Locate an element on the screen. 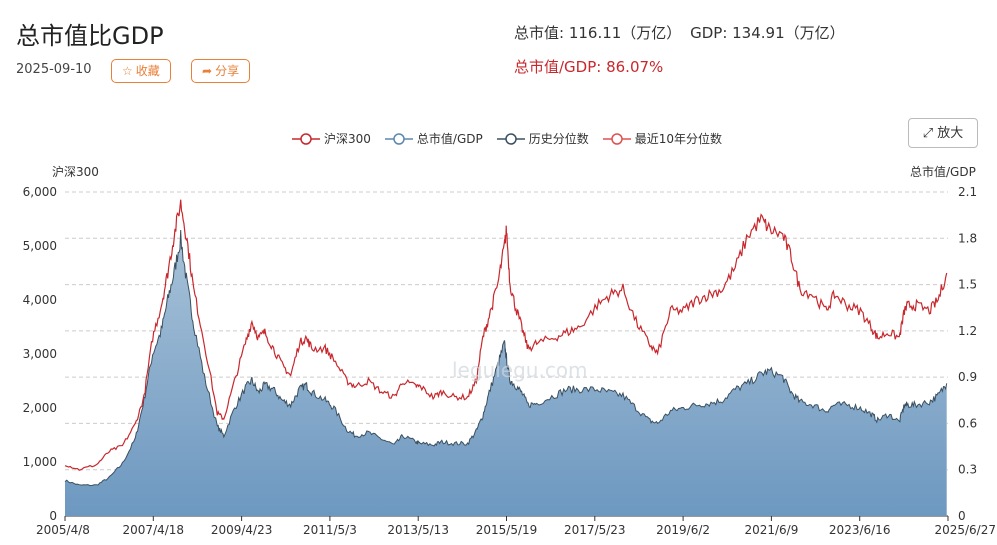 This screenshot has width=997, height=545. y-right-tick-label: 0.3 is located at coordinates (967, 470).